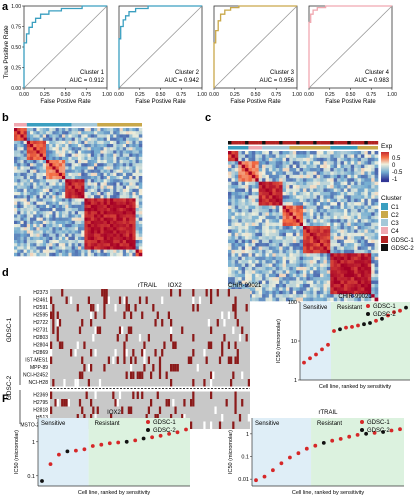  I want to click on drug-label-chir: CHIR-99021, so click(245, 286).